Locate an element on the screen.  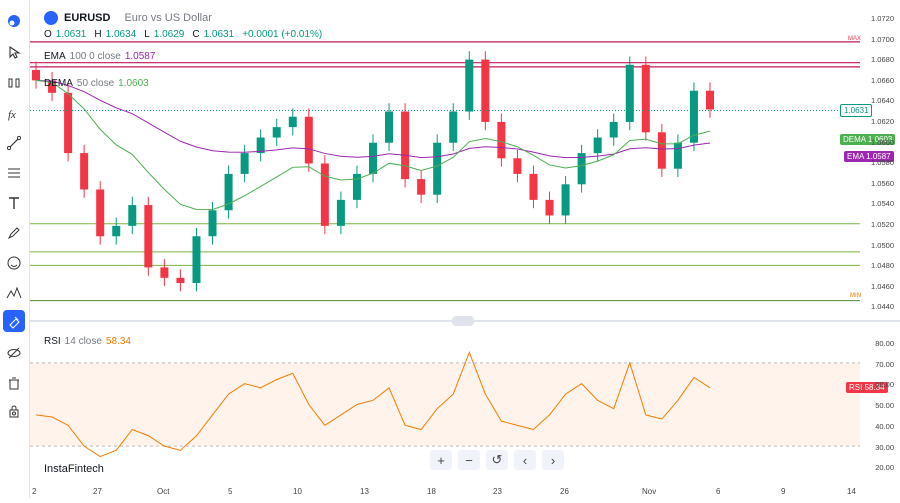
dema-legend: DEMA 50 close 1.0603 is located at coordinates (96, 83).